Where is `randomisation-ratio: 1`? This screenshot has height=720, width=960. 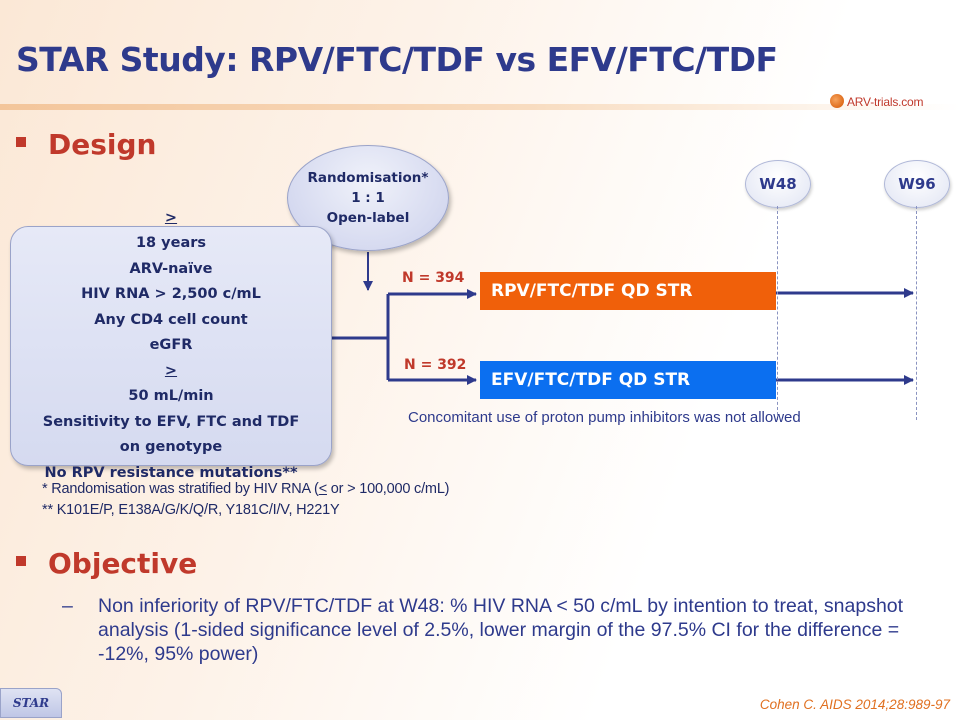 randomisation-ratio: 1 is located at coordinates (368, 198).